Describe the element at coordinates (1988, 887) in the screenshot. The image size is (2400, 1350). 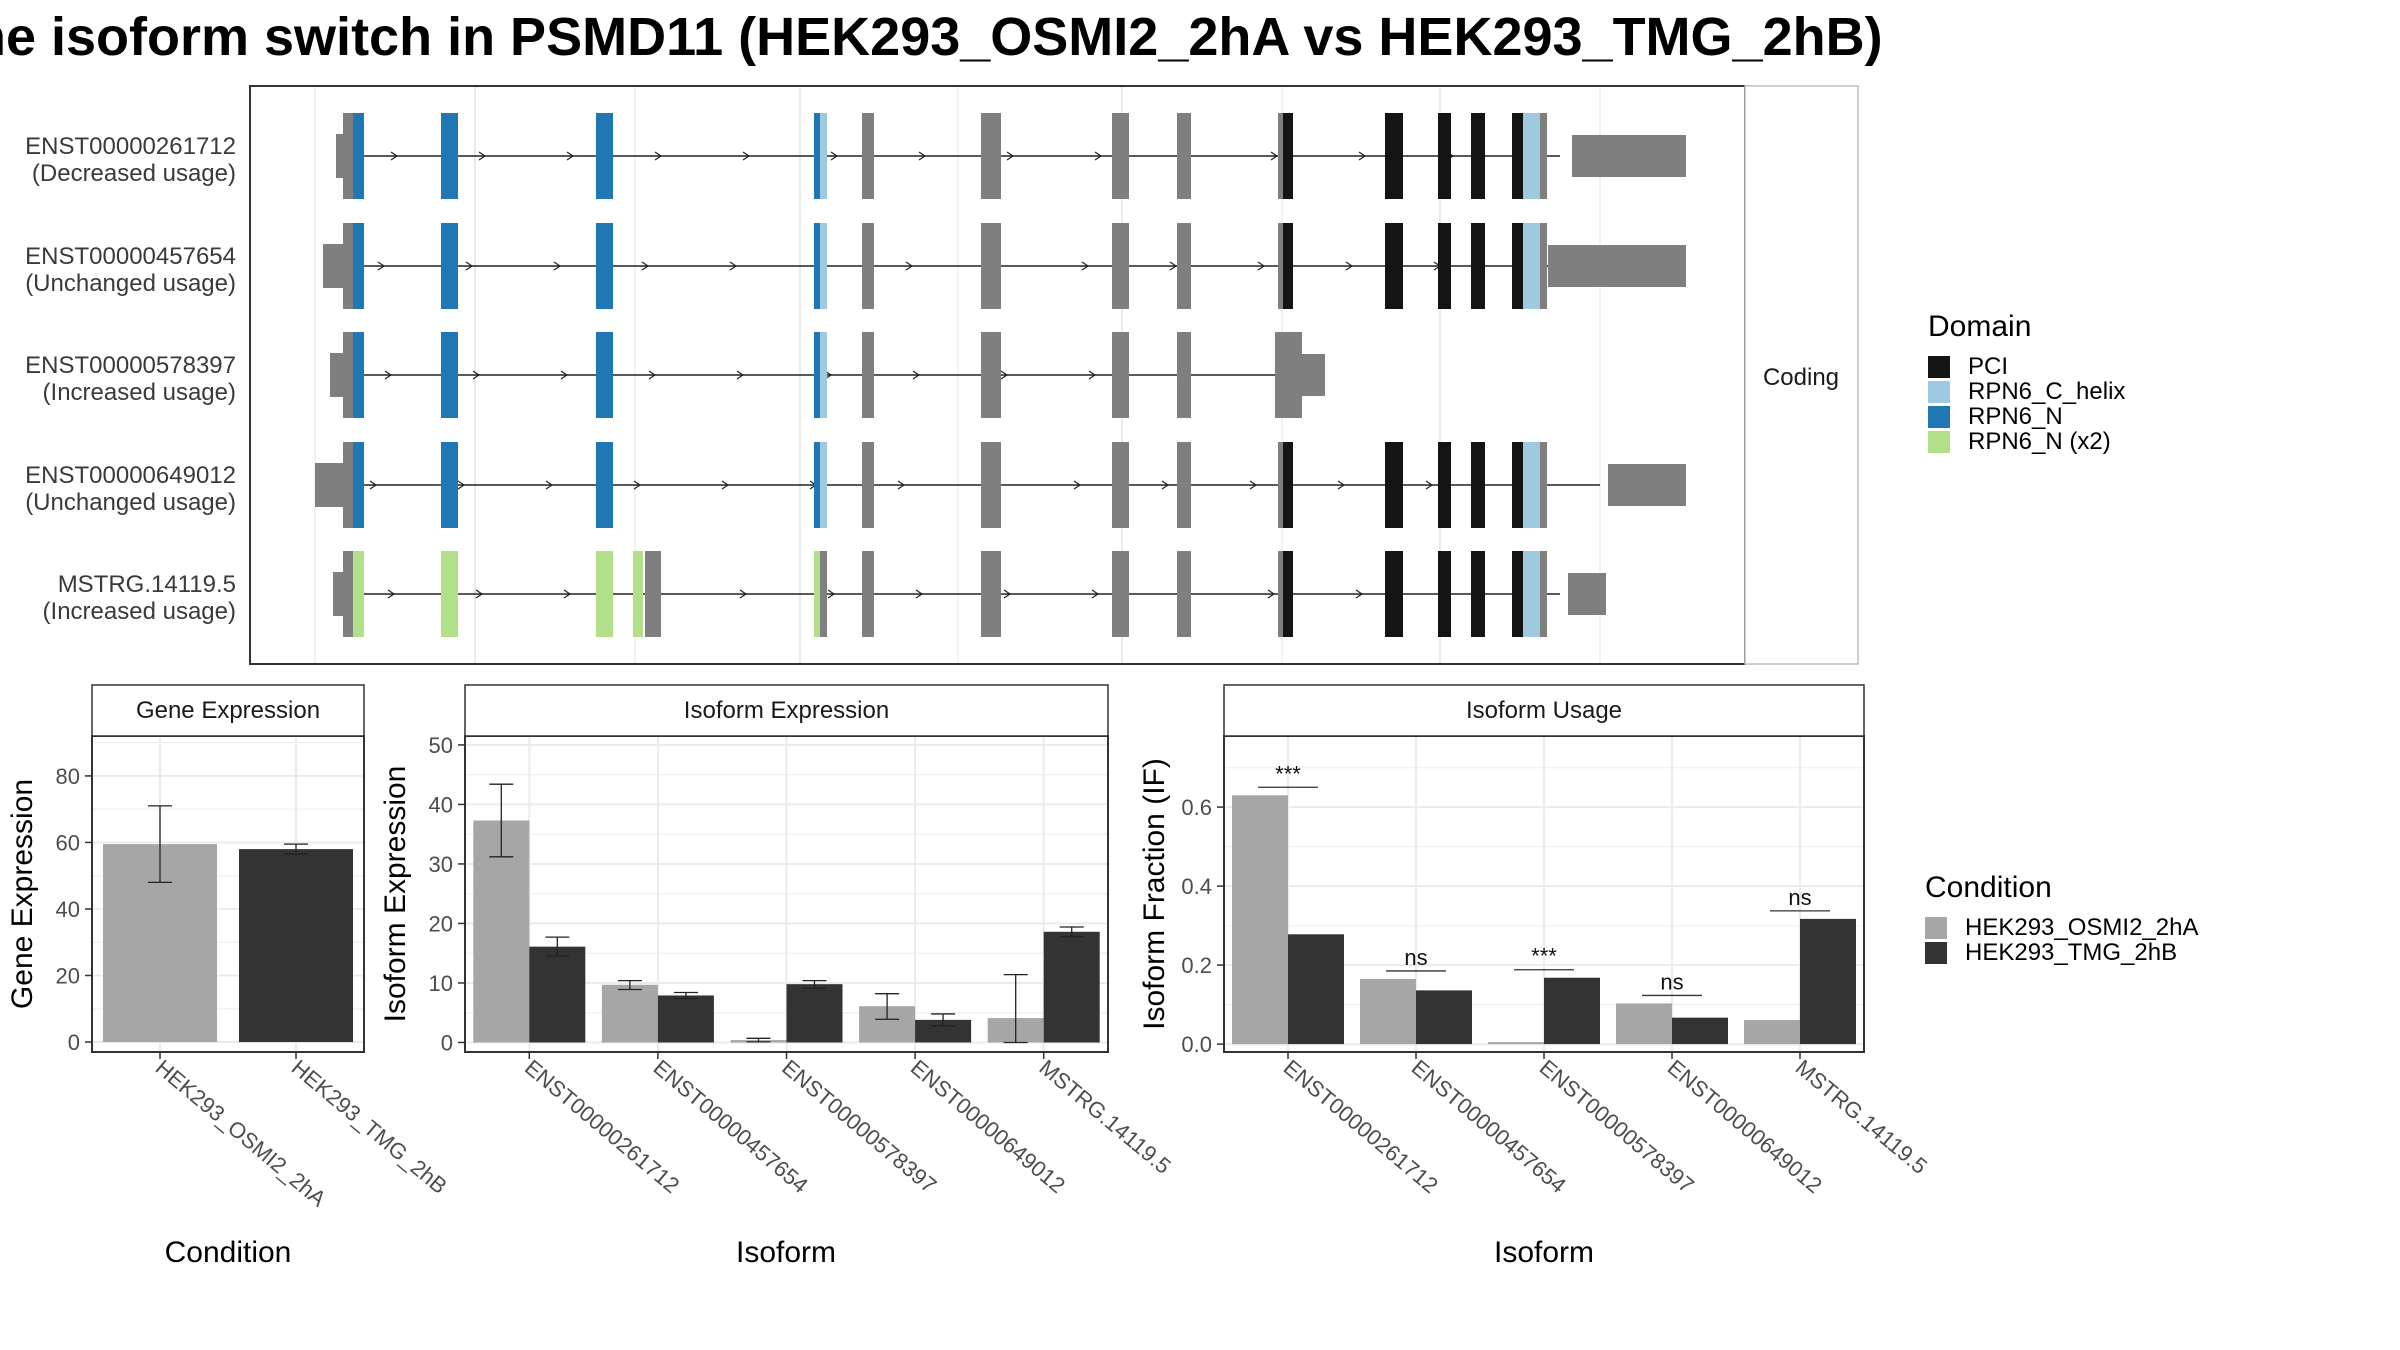
I see `condition-legend-title: Condition` at that location.